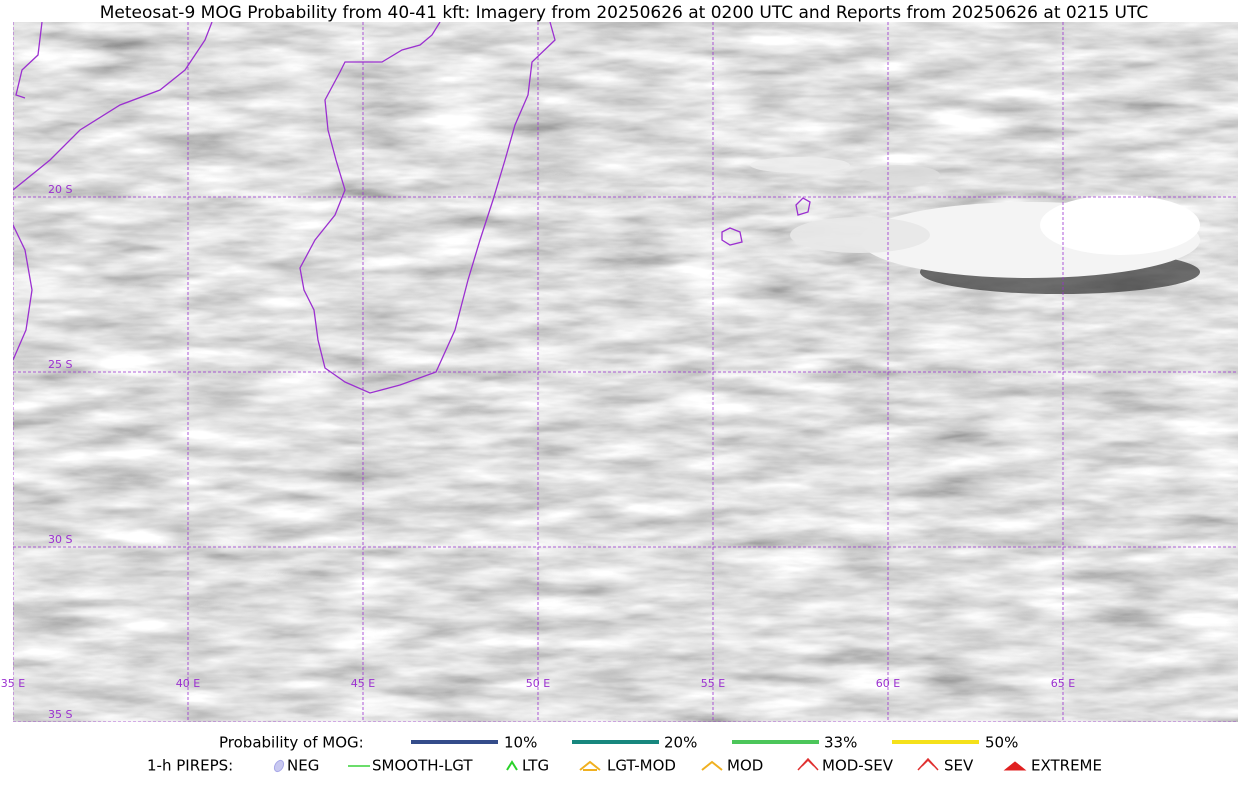  I want to click on lgt-mod-icon, so click(590, 765).